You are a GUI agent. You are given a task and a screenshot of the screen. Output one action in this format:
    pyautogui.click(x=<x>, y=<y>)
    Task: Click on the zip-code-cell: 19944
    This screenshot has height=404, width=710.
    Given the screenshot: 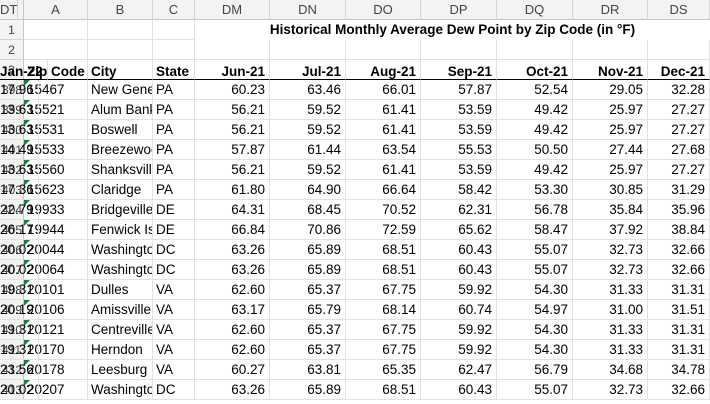 What is the action you would take?
    pyautogui.click(x=56, y=230)
    